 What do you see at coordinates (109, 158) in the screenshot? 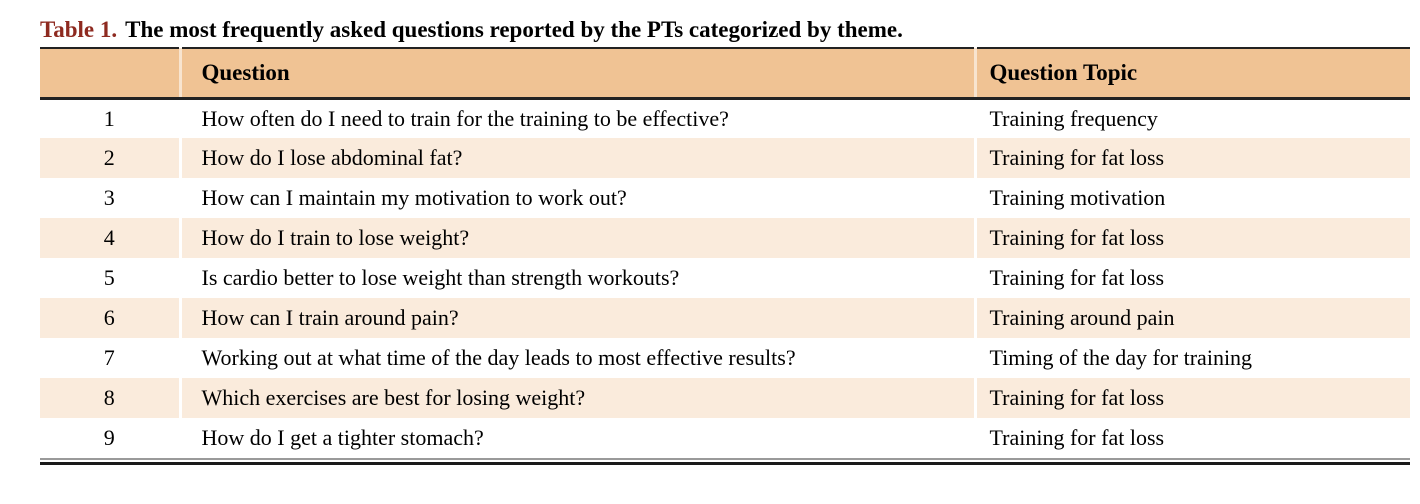
I see `row-number-cell: 2` at bounding box center [109, 158].